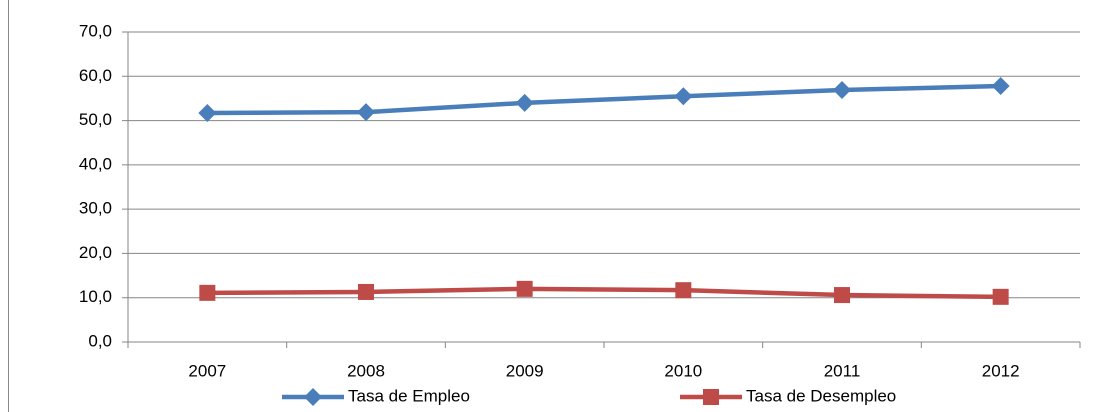 The height and width of the screenshot is (412, 1117). I want to click on y-tick-label: 20,0, so click(95, 252).